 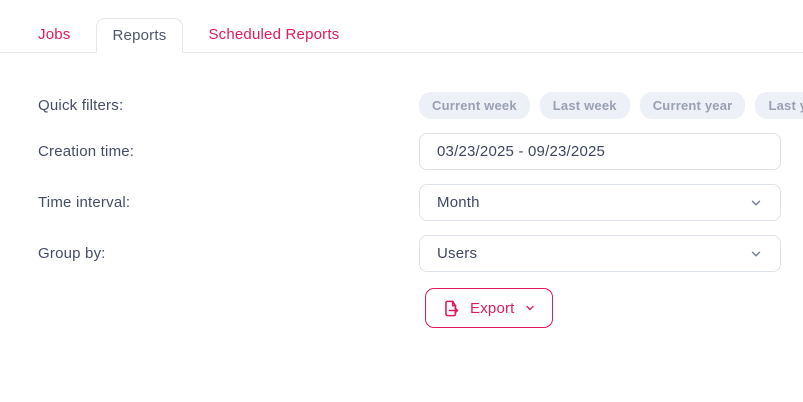 I want to click on creation-time-input: 03/23/2025 - 09/23/2025, so click(x=600, y=151).